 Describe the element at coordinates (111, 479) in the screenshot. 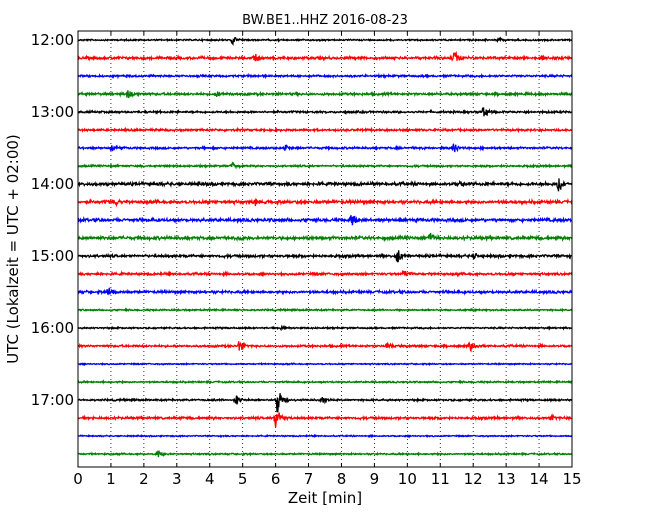

I see `x-tick-label: 1` at that location.